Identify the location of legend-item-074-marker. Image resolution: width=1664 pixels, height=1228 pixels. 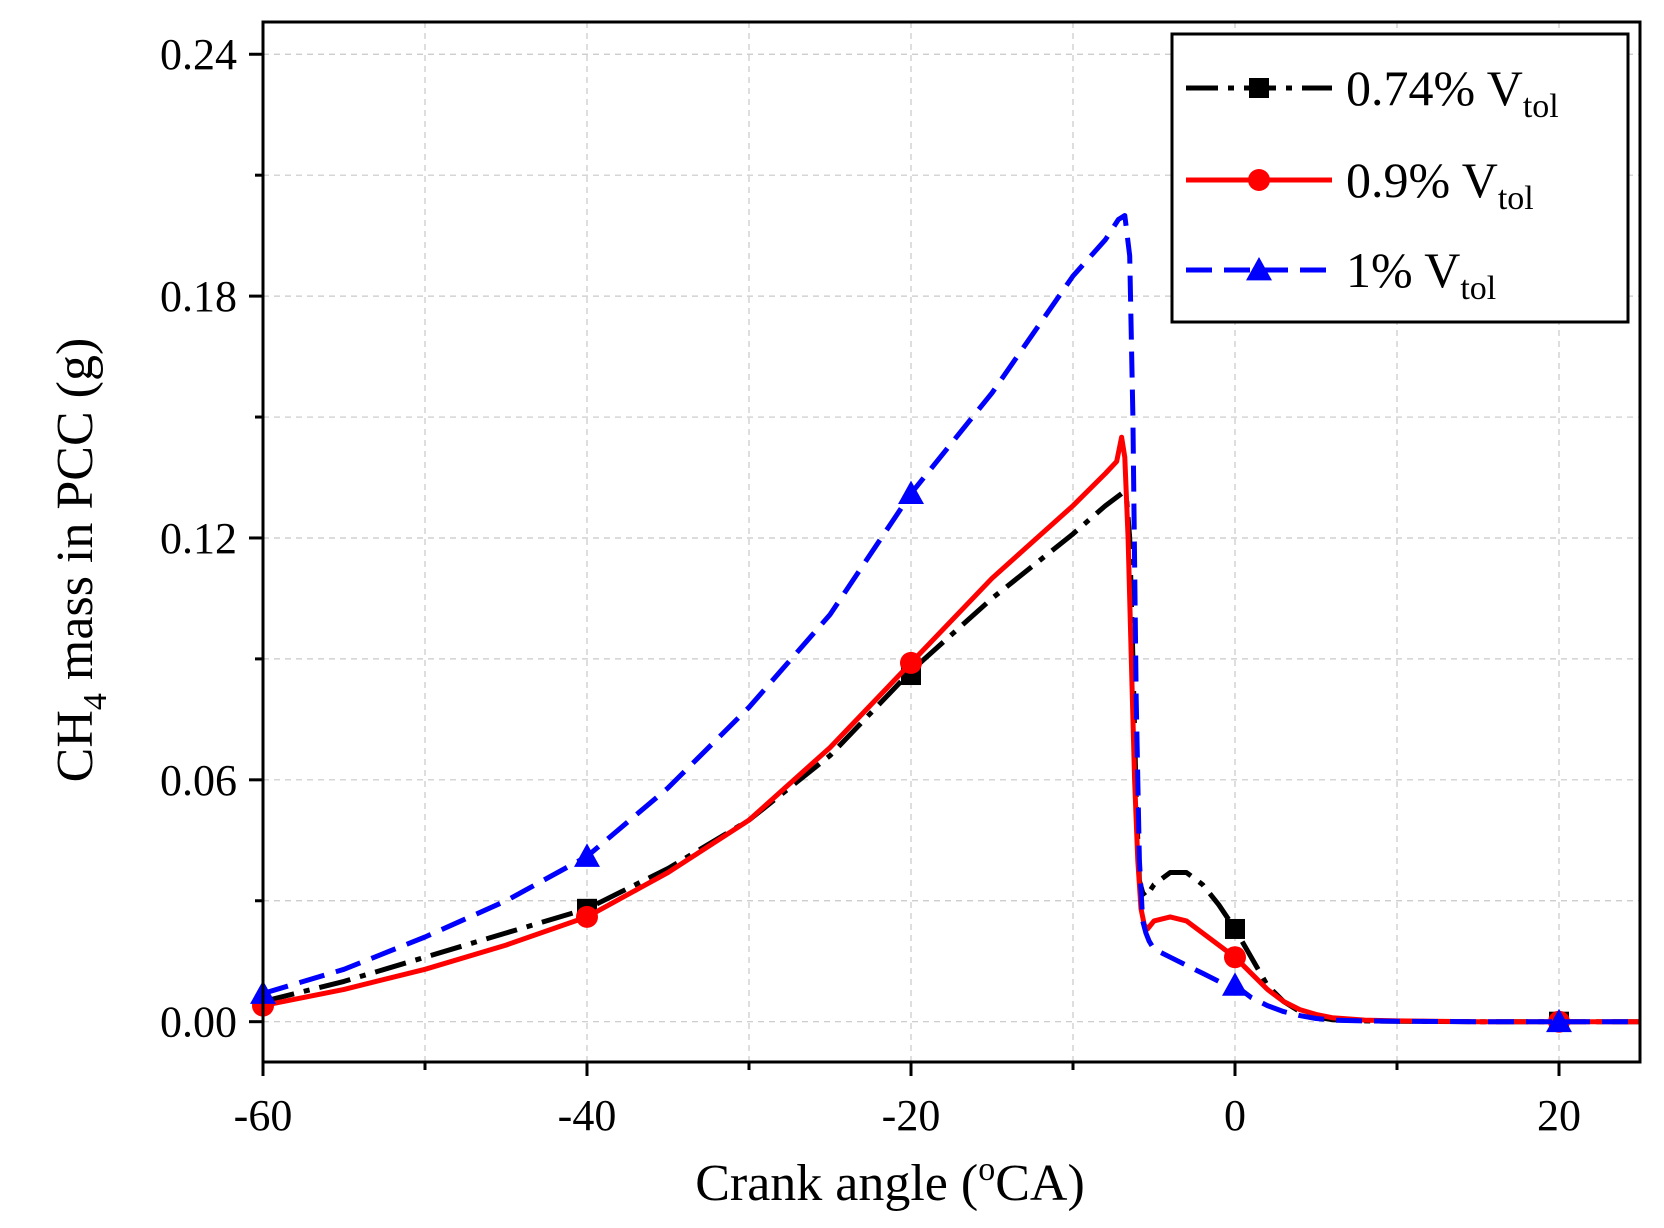
(1259, 88).